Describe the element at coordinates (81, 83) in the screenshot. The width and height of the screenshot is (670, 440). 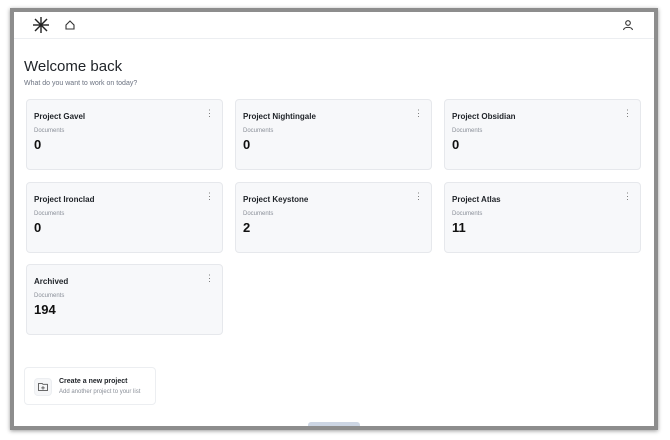
I see `page-subtitle: What do you want to work on today?` at that location.